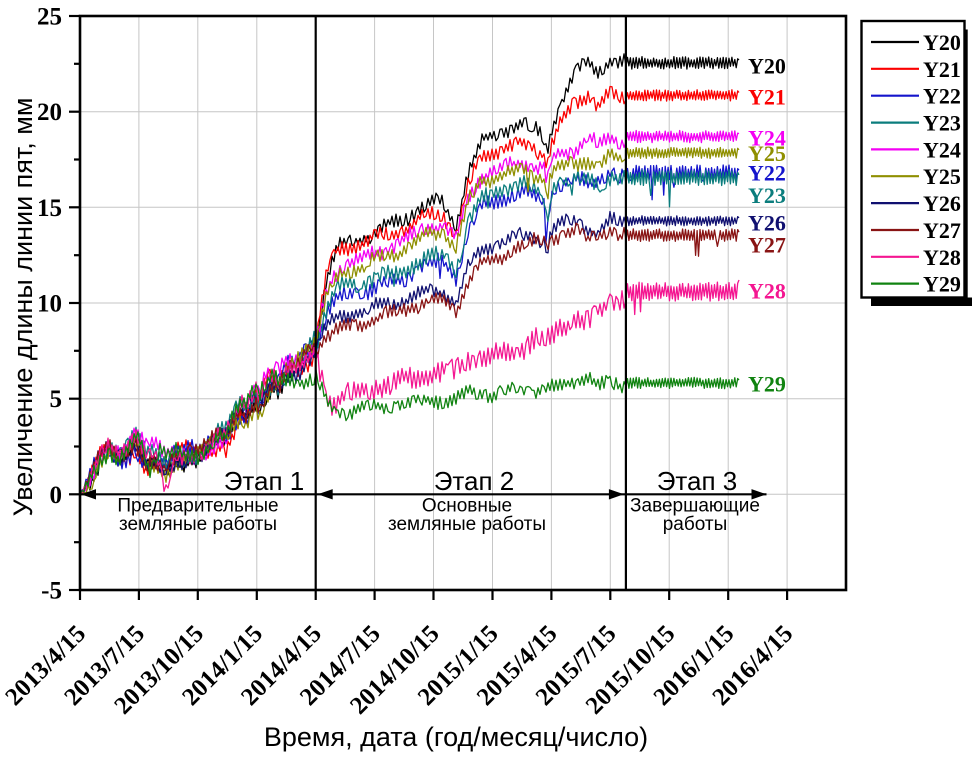  Describe the element at coordinates (467, 506) in the screenshot. I see `svg-text: Основные` at that location.